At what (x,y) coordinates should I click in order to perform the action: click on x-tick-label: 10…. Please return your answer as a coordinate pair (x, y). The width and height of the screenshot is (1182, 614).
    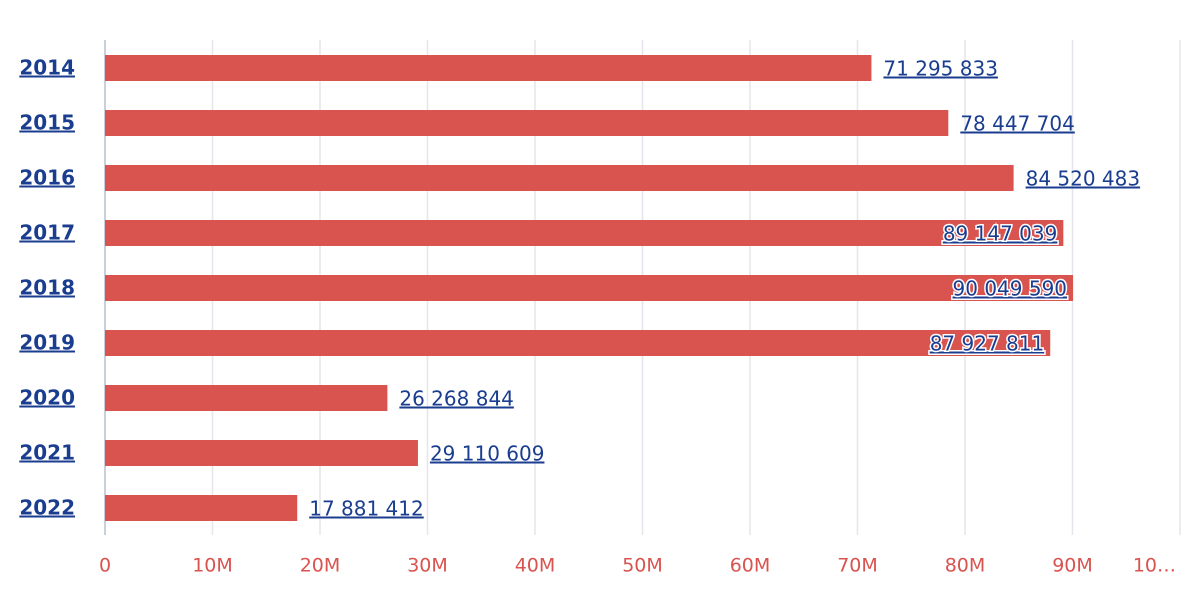
    Looking at the image, I should click on (1154, 566).